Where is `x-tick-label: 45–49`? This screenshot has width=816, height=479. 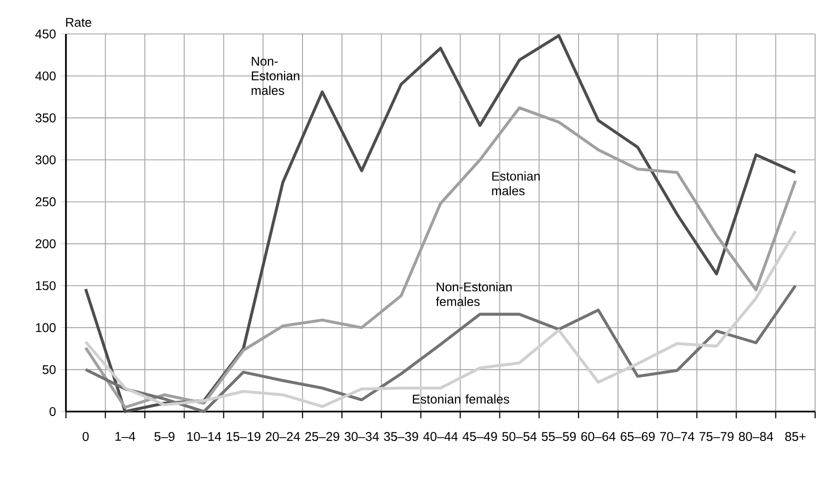 x-tick-label: 45–49 is located at coordinates (479, 436).